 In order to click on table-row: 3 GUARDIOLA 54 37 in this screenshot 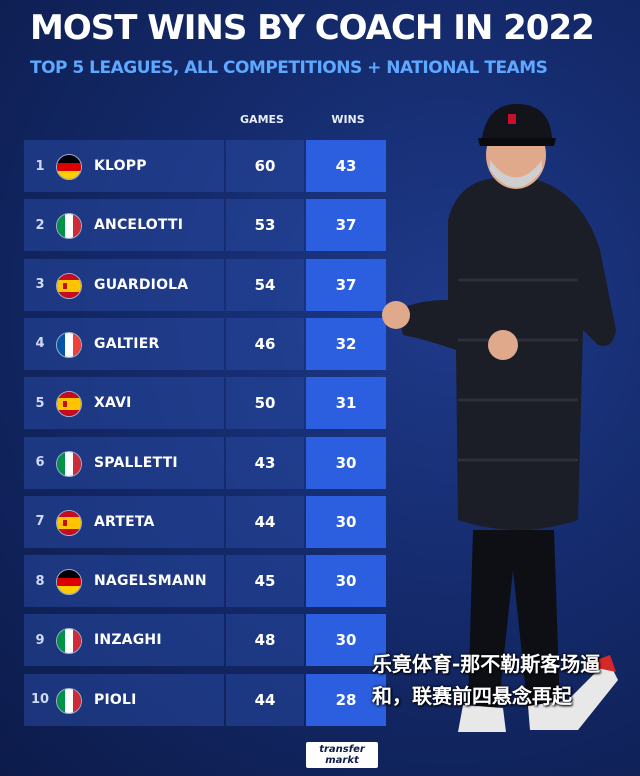, I will do `click(205, 284)`.